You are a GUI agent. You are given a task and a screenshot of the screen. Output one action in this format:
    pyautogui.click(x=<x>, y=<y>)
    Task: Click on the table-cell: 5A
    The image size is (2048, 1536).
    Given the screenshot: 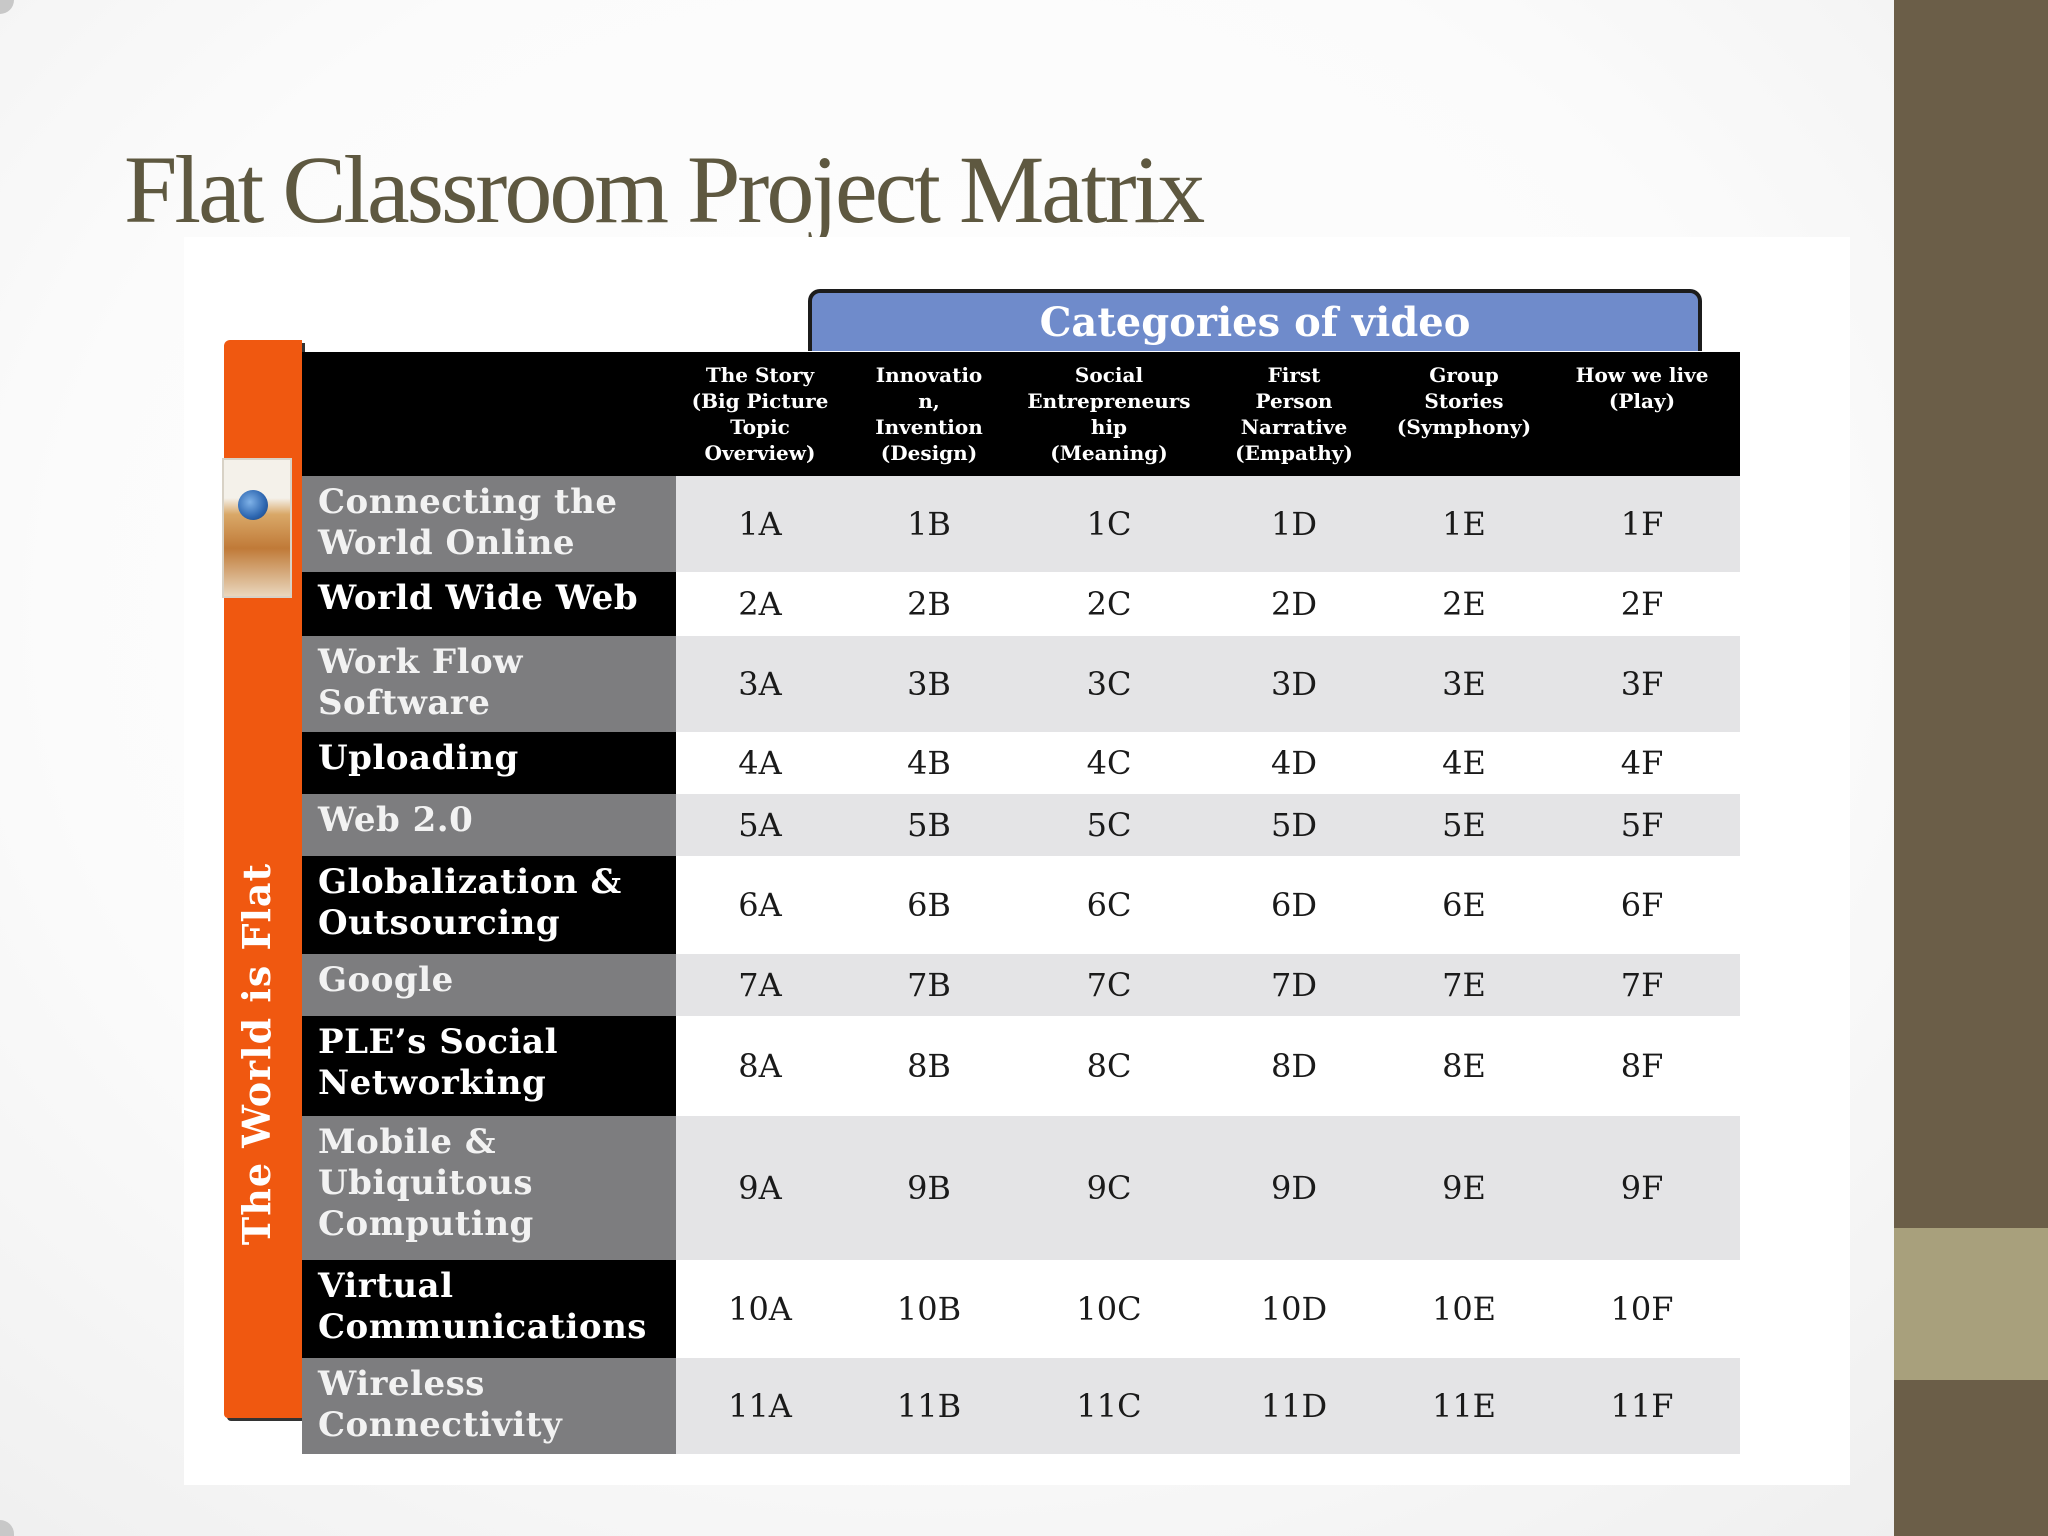 What is the action you would take?
    pyautogui.click(x=760, y=825)
    